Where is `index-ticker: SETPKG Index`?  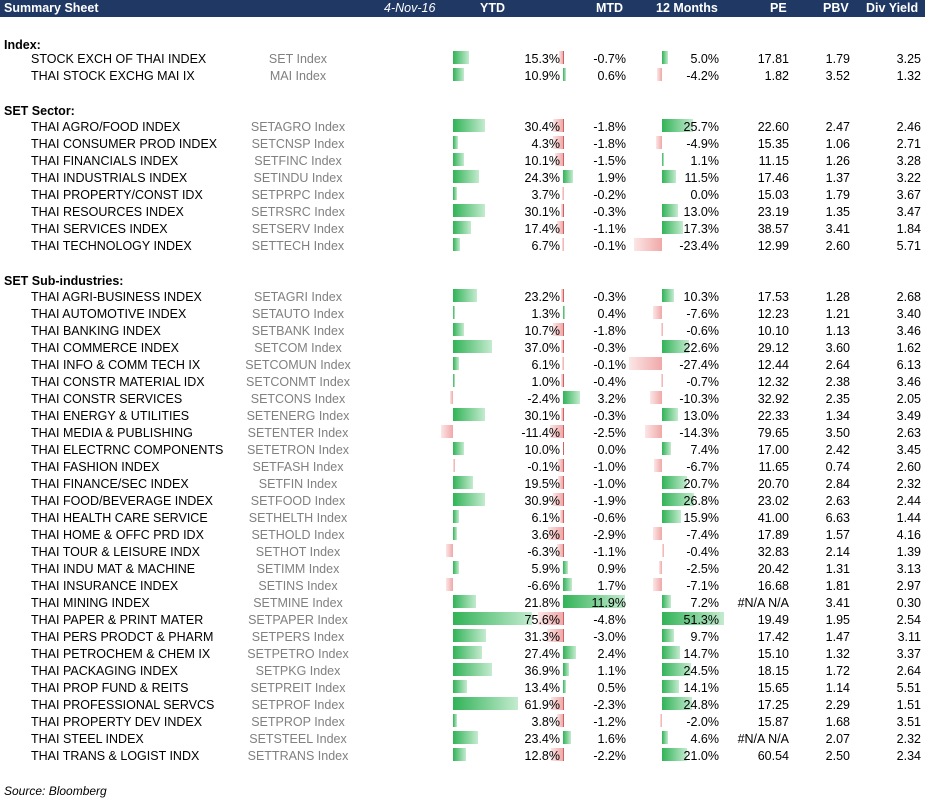
index-ticker: SETPKG Index is located at coordinates (298, 671).